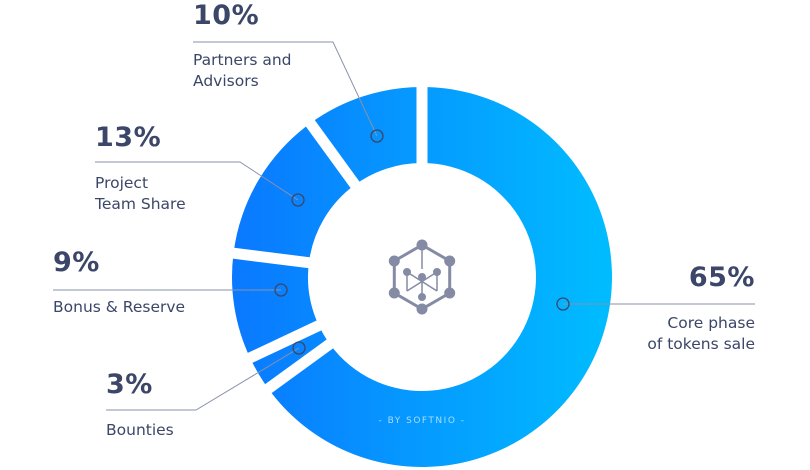 The height and width of the screenshot is (470, 810). Describe the element at coordinates (122, 183) in the screenshot. I see `team-label-line1: Project` at that location.